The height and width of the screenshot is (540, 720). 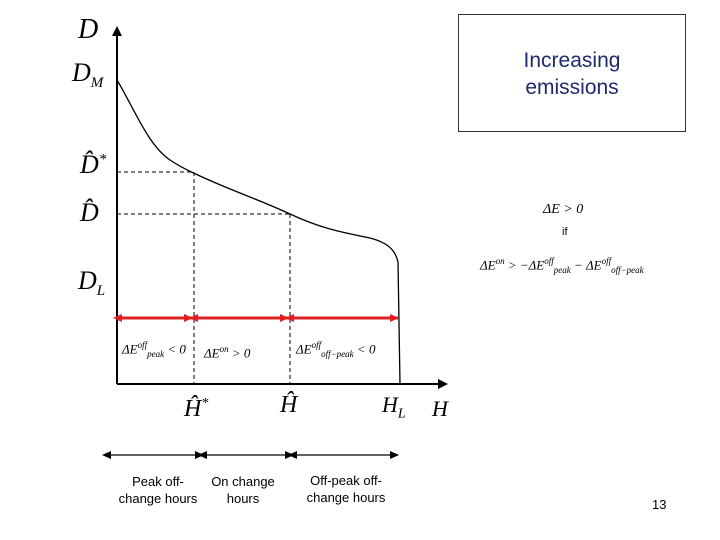 What do you see at coordinates (227, 352) in the screenshot?
I see `segment-label-on: ΔEon > 0` at bounding box center [227, 352].